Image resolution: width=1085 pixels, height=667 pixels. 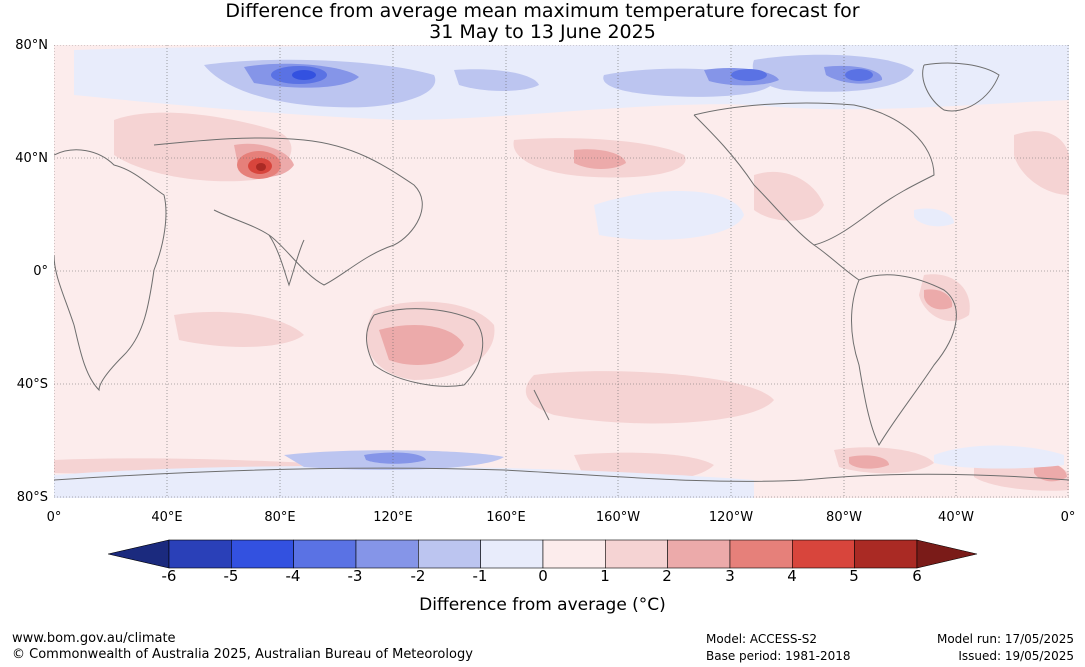 I want to click on map-title-line-2: 31 May to 13 June 2025, so click(x=542, y=32).